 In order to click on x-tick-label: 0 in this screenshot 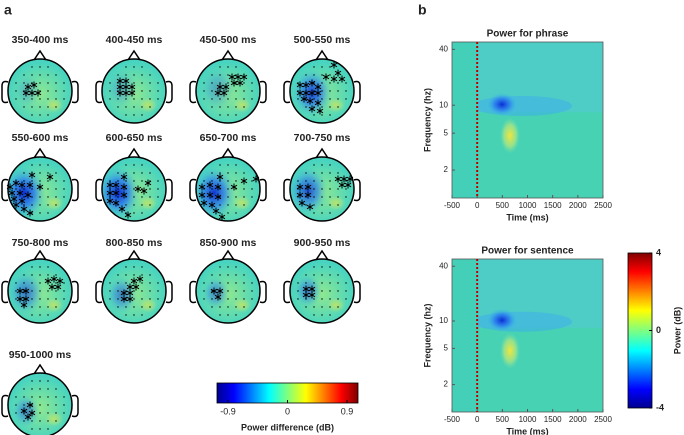, I will do `click(477, 205)`.